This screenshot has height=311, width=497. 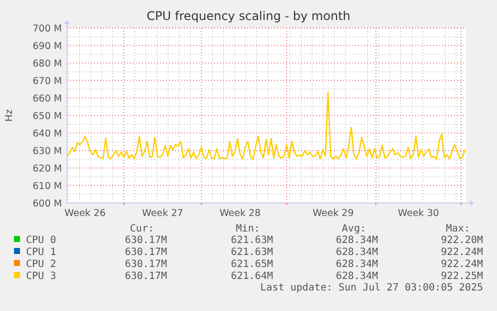 What do you see at coordinates (163, 213) in the screenshot?
I see `x-tick-label: Week 27` at bounding box center [163, 213].